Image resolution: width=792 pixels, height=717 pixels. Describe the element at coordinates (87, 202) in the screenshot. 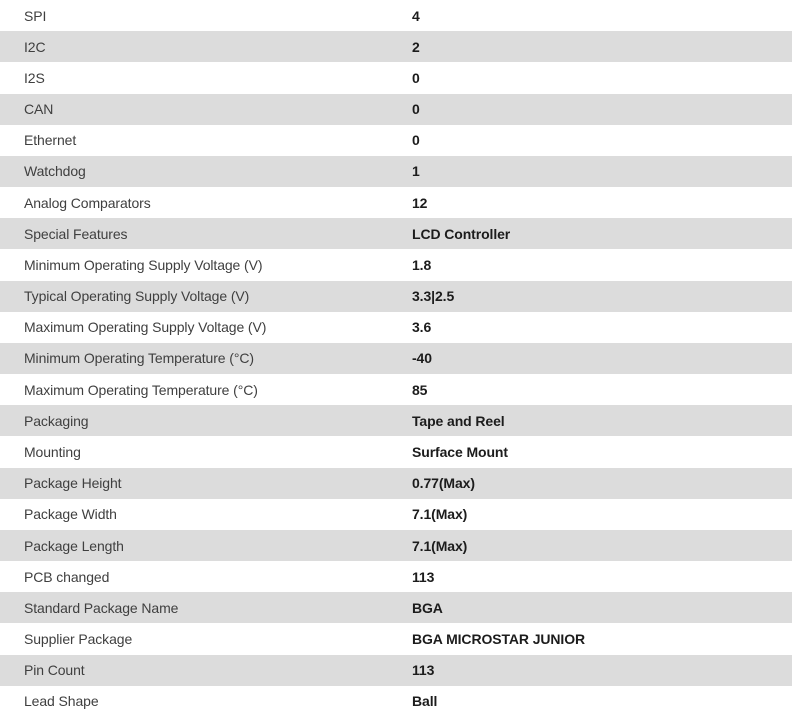

I see `spec-label: Analog Comparators` at that location.